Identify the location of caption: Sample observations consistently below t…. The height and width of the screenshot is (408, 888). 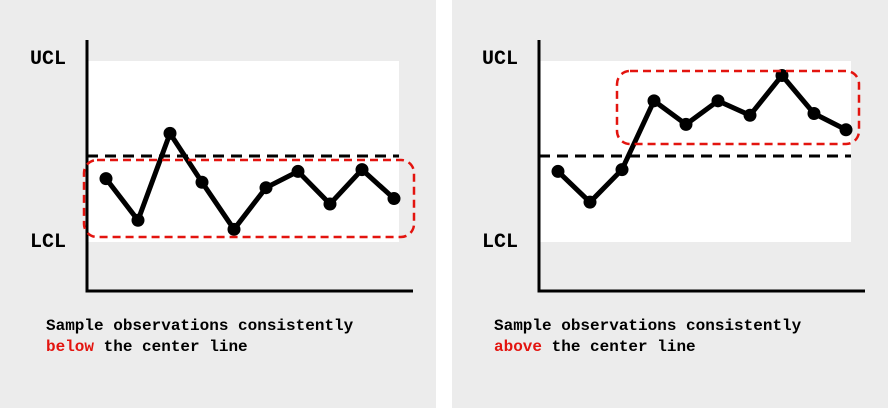
(199, 337).